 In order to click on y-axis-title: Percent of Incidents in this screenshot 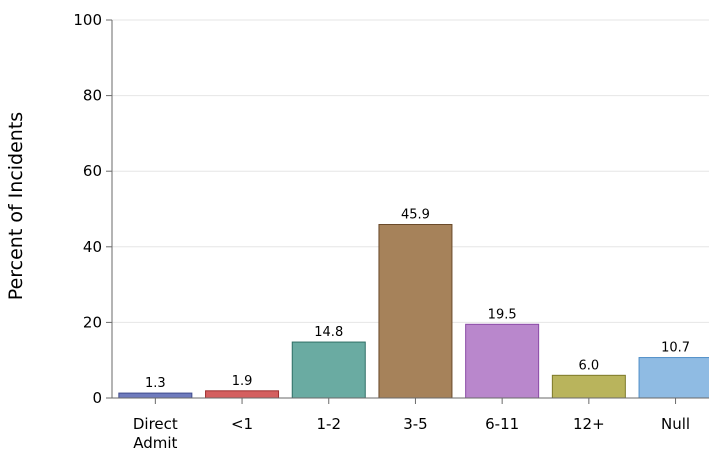, I will do `click(16, 206)`.